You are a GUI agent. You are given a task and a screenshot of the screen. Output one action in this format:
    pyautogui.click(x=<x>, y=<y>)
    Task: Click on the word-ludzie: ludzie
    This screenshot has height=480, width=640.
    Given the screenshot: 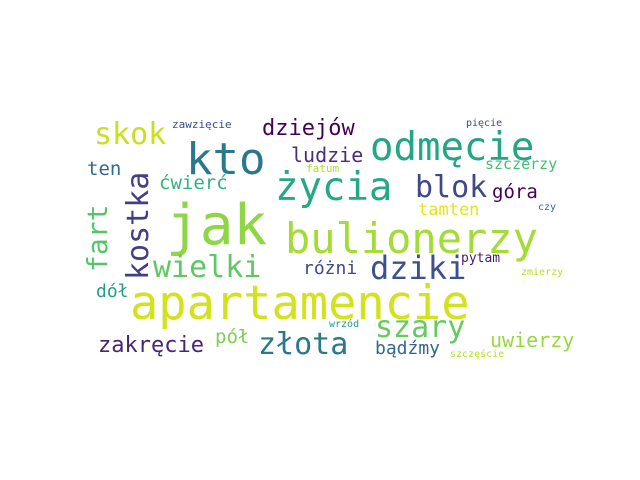 What is the action you would take?
    pyautogui.click(x=327, y=155)
    